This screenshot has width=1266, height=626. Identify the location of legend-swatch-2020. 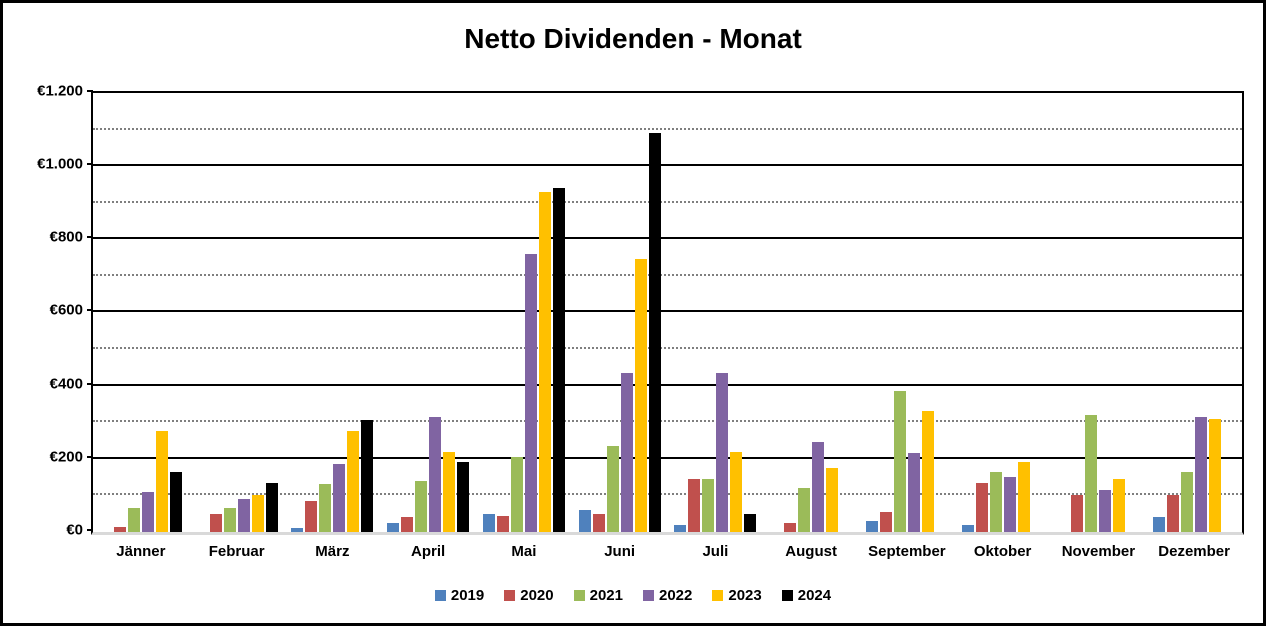
(510, 595).